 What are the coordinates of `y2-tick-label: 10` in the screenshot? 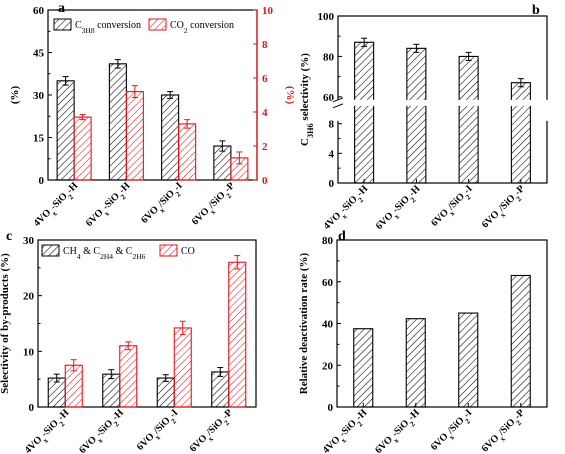 It's located at (268, 11).